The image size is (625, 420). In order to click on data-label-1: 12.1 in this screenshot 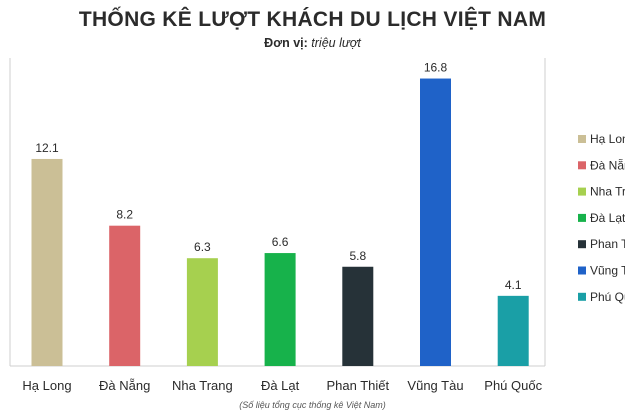, I will do `click(47, 148)`.